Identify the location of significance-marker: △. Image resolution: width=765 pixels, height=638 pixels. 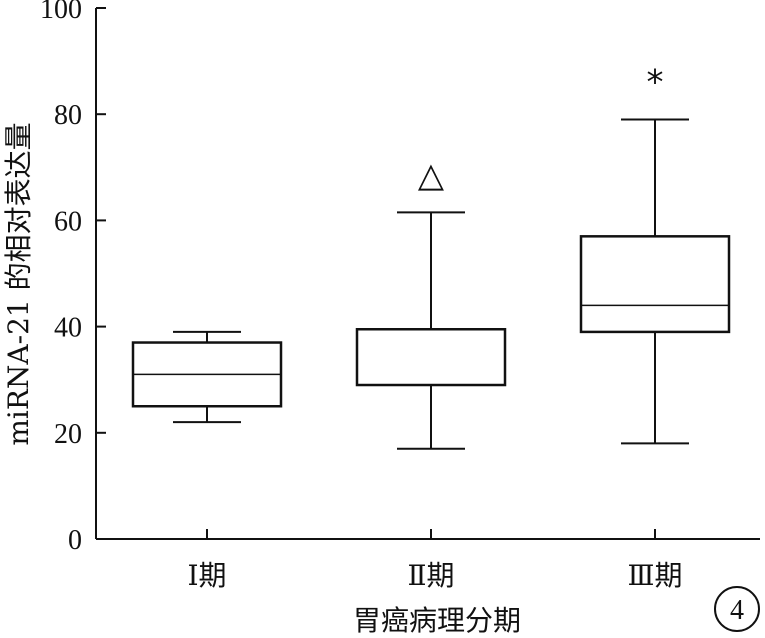
(431, 175).